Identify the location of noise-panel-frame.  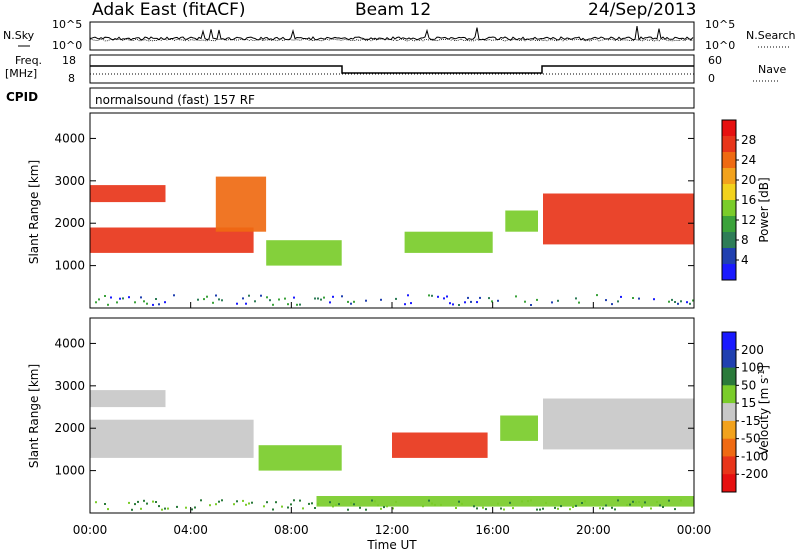
(392, 36).